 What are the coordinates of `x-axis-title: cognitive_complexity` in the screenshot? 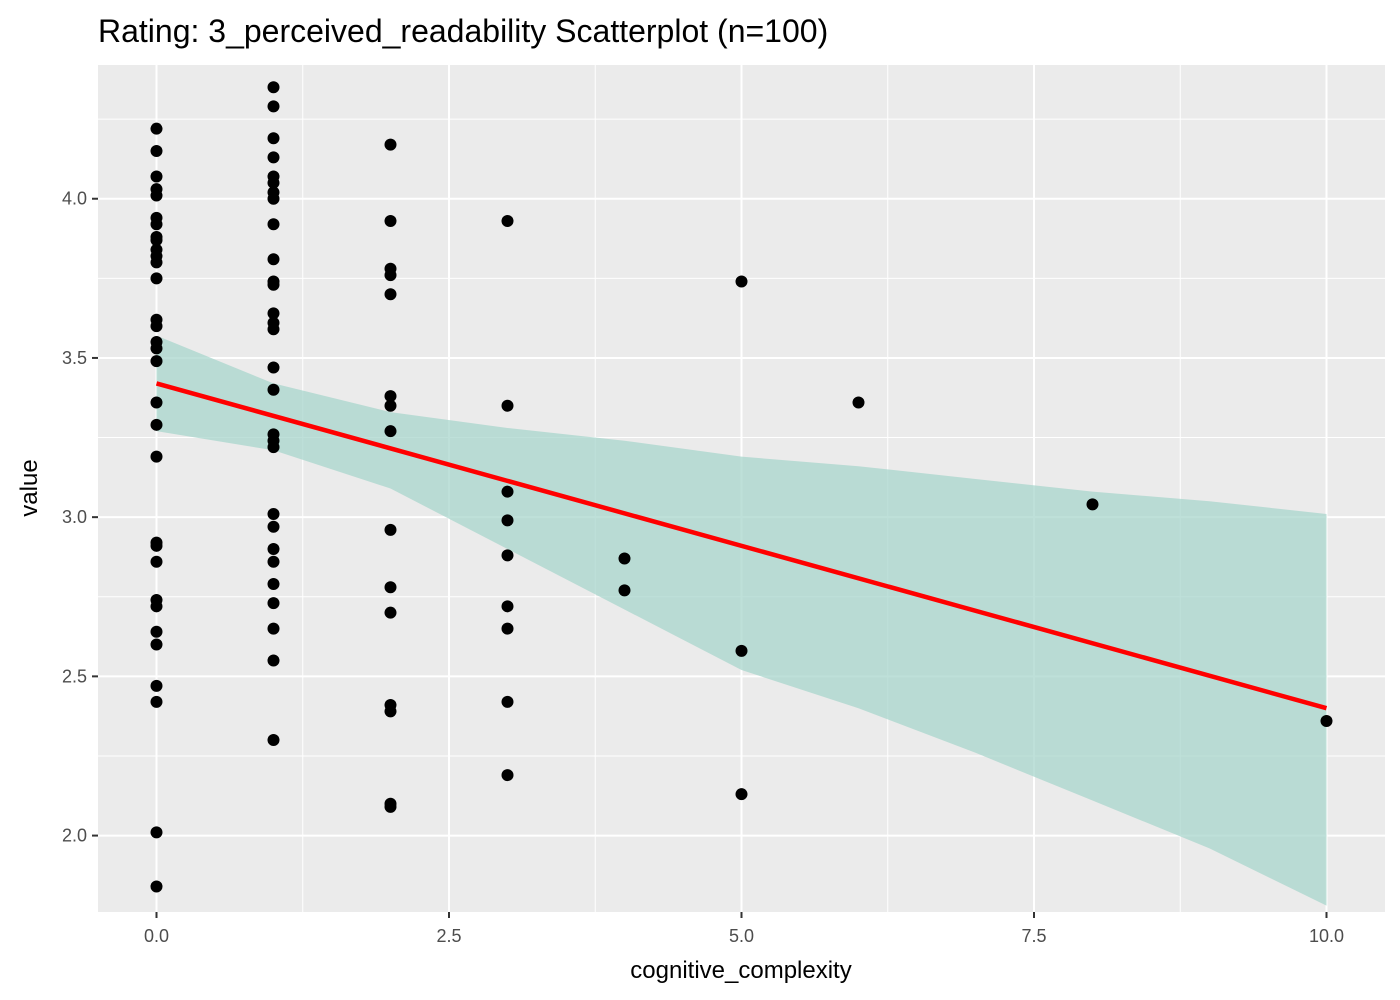 It's located at (740, 970).